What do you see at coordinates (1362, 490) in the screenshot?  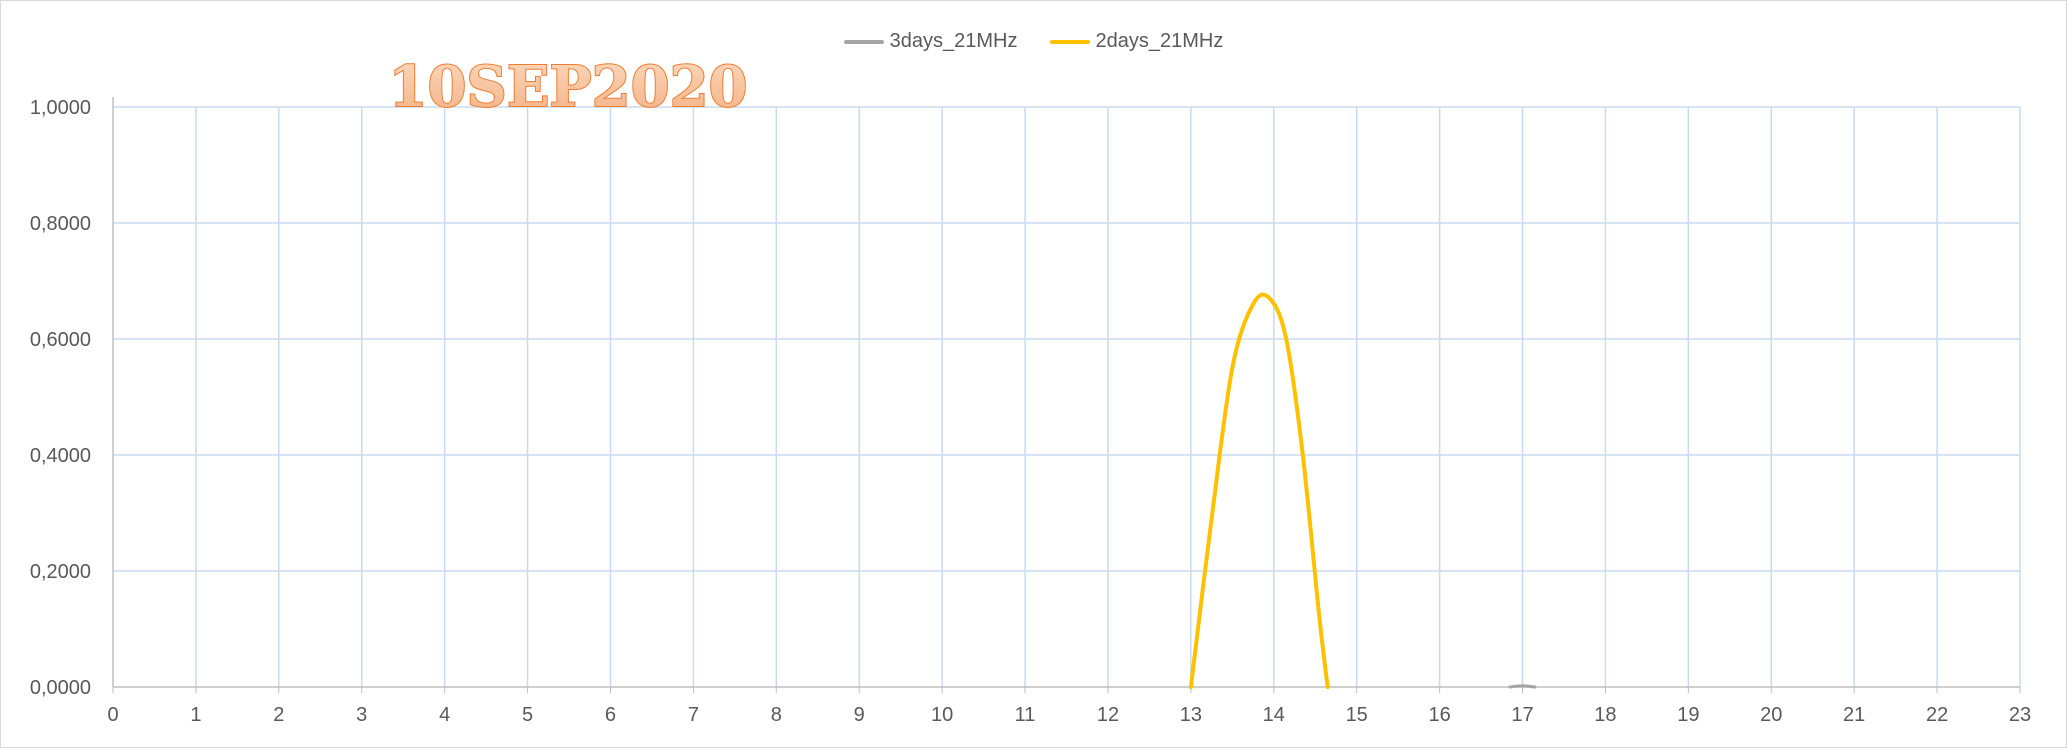 I see `series-lines` at bounding box center [1362, 490].